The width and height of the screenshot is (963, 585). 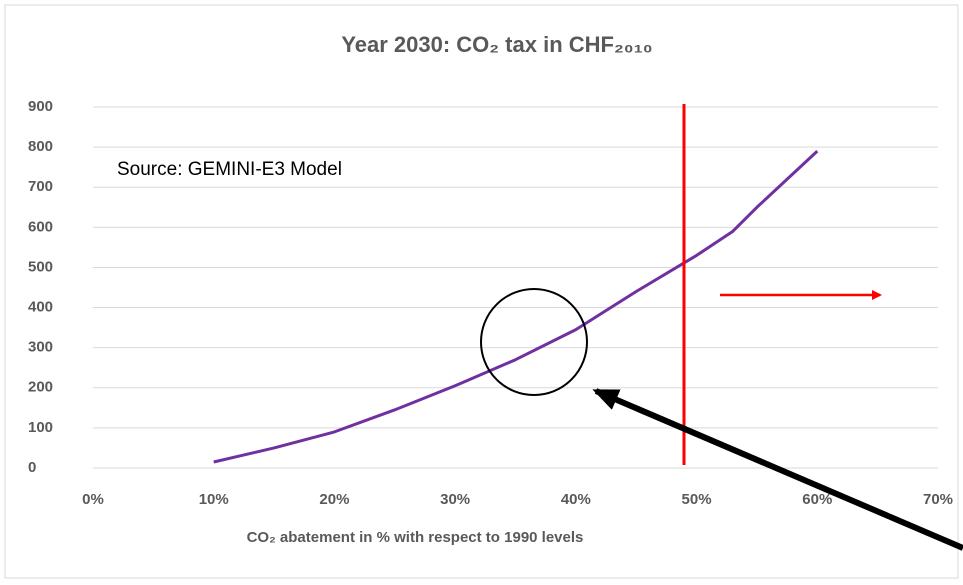 I want to click on x-tick-label: 30%, so click(x=455, y=499).